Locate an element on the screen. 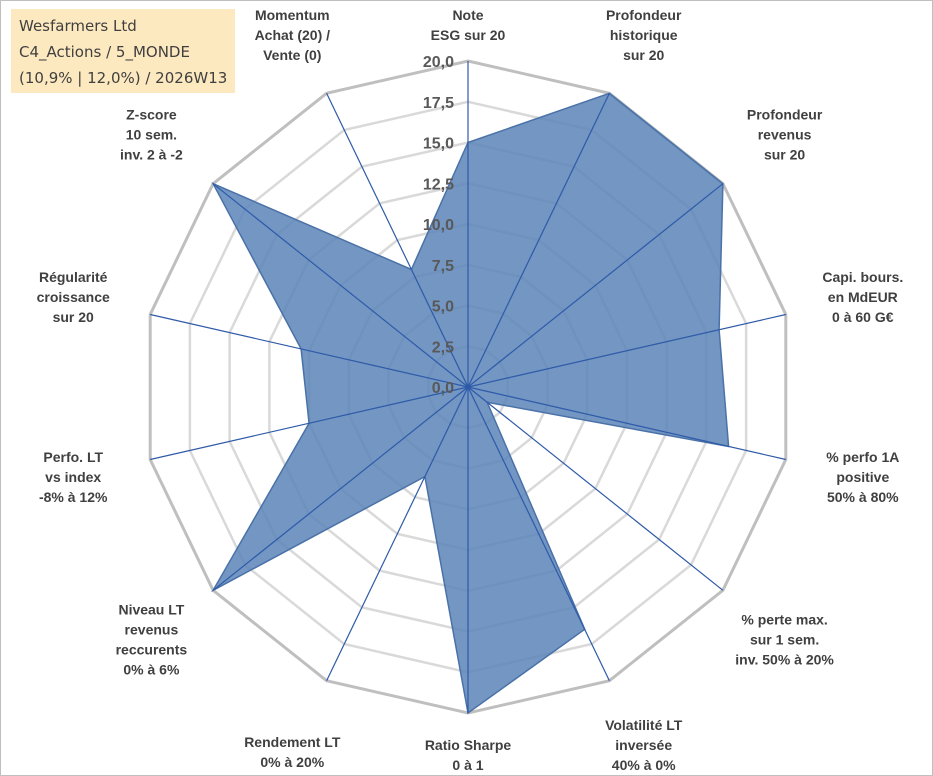 This screenshot has width=933, height=776. tick-label: 5,0 is located at coordinates (443, 307).